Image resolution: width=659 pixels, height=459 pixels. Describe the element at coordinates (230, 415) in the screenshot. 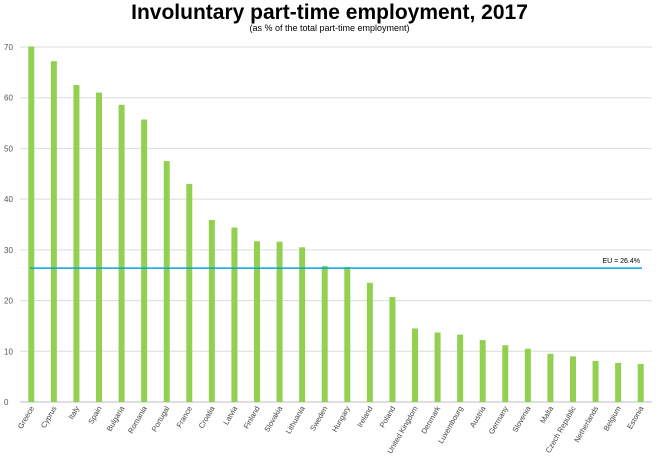

I see `x-tick-label: Latvia` at that location.